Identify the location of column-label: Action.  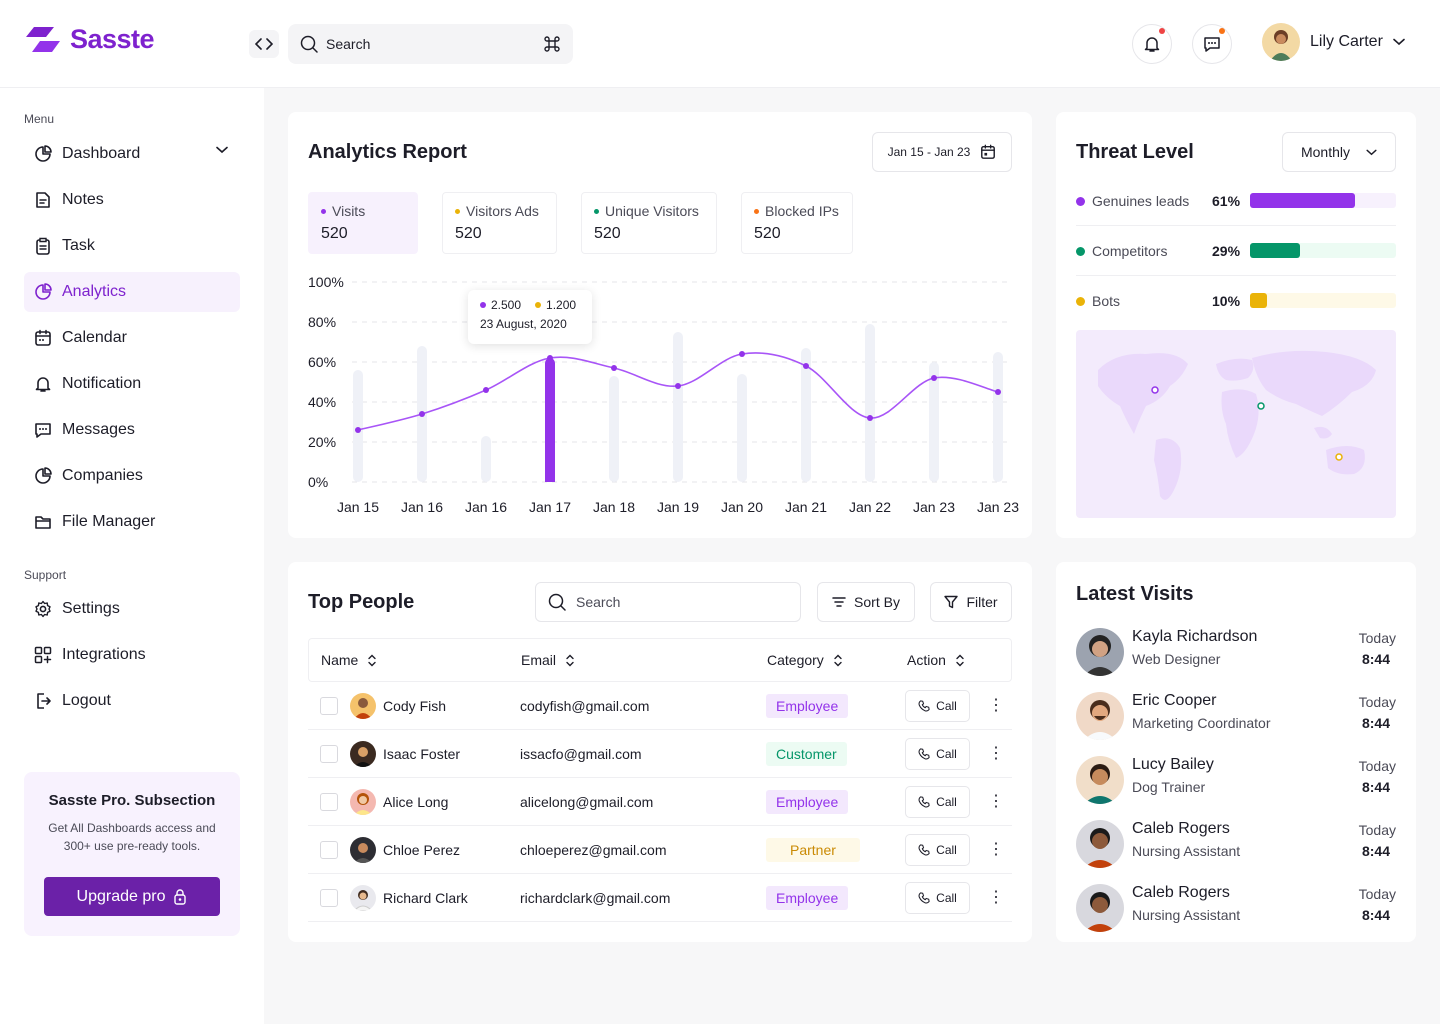
(926, 660).